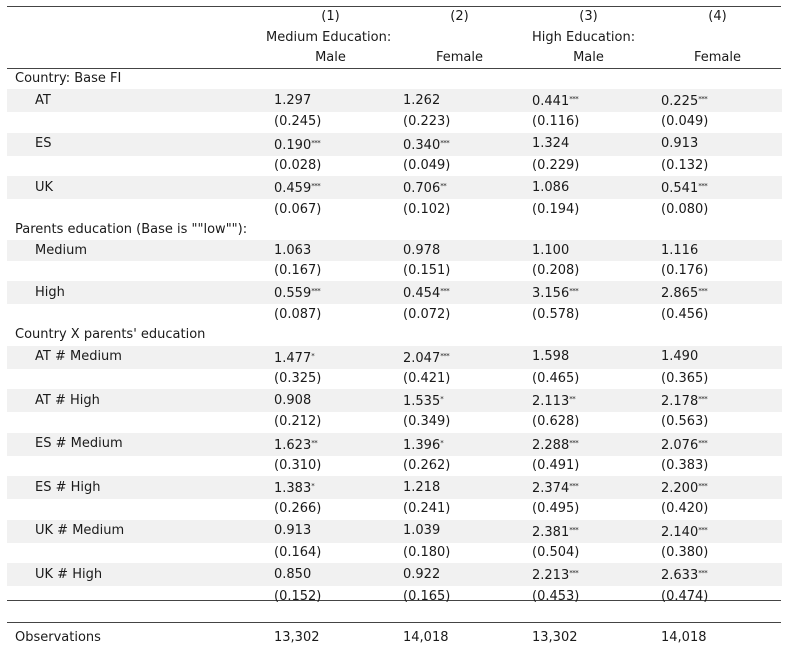  Describe the element at coordinates (588, 144) in the screenshot. I see `coefficient-cell: 1.324` at that location.